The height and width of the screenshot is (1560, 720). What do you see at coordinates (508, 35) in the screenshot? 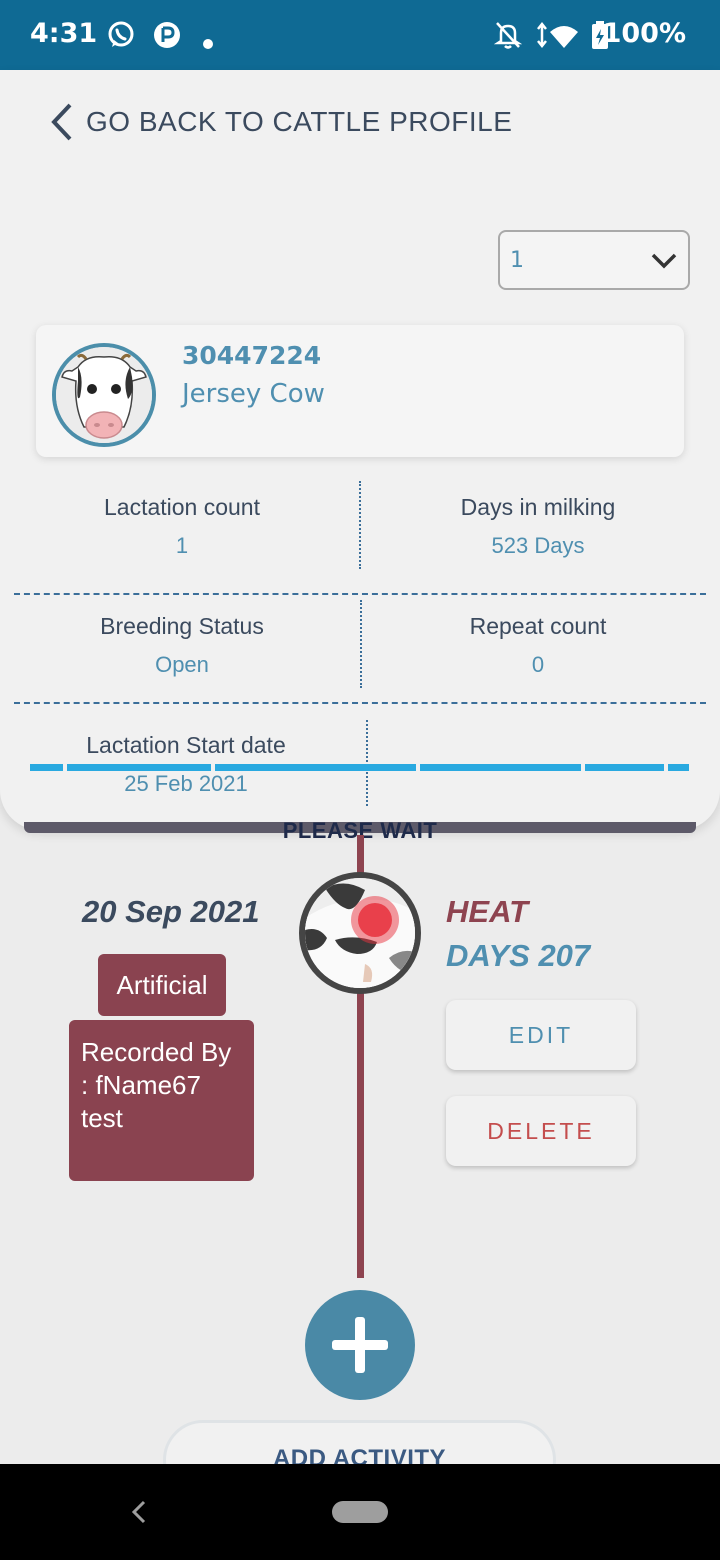
I see `bell-off-icon` at bounding box center [508, 35].